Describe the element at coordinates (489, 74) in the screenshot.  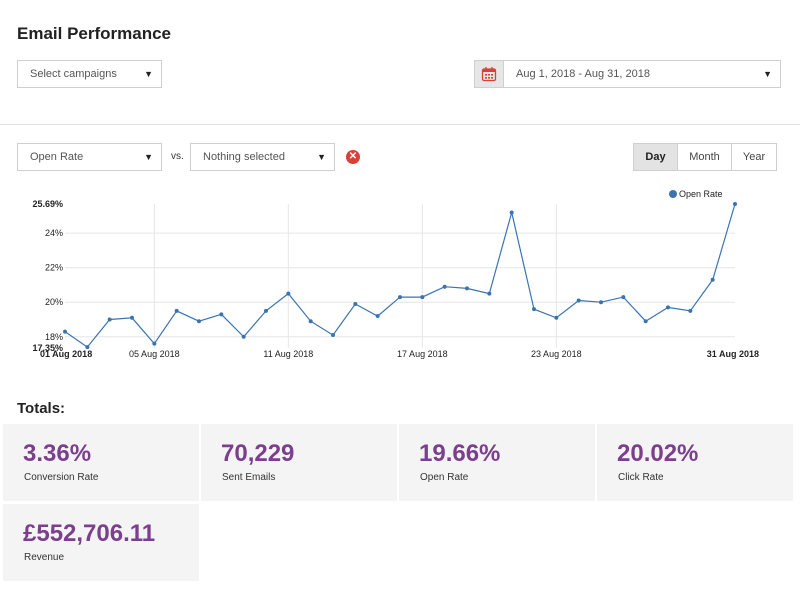
I see `calendar-icon` at that location.